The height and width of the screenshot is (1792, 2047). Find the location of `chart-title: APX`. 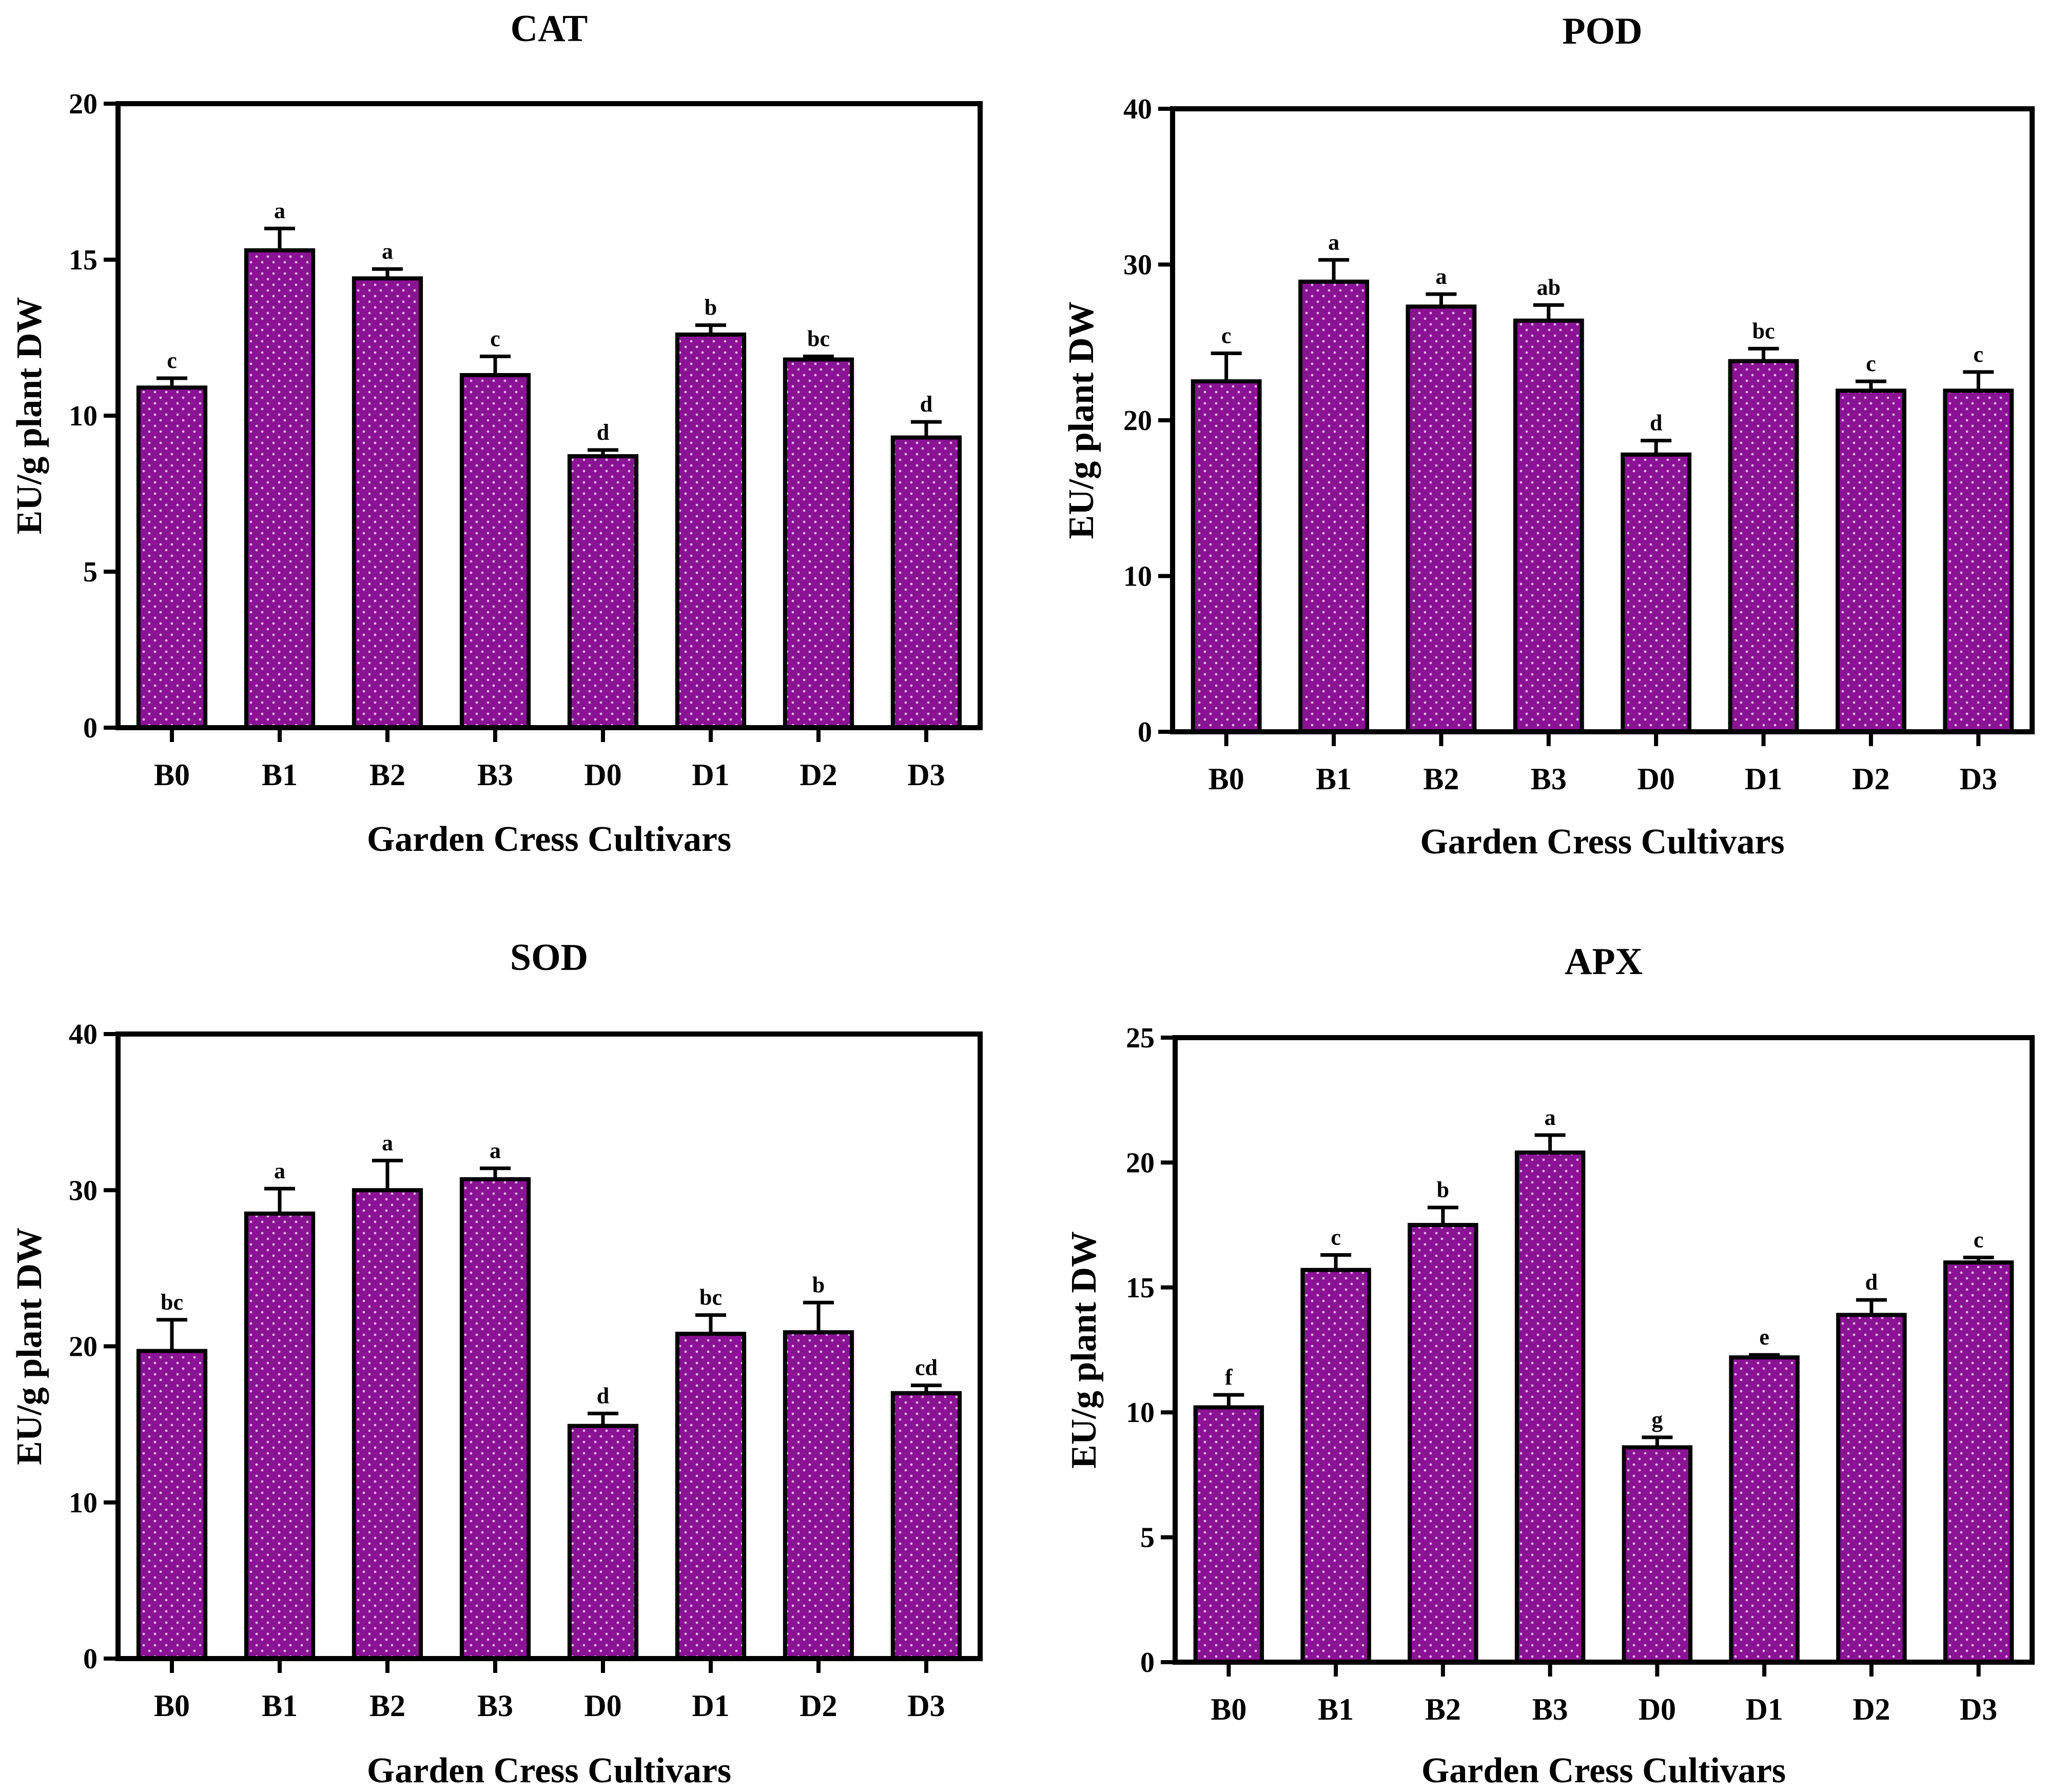

chart-title: APX is located at coordinates (1604, 962).